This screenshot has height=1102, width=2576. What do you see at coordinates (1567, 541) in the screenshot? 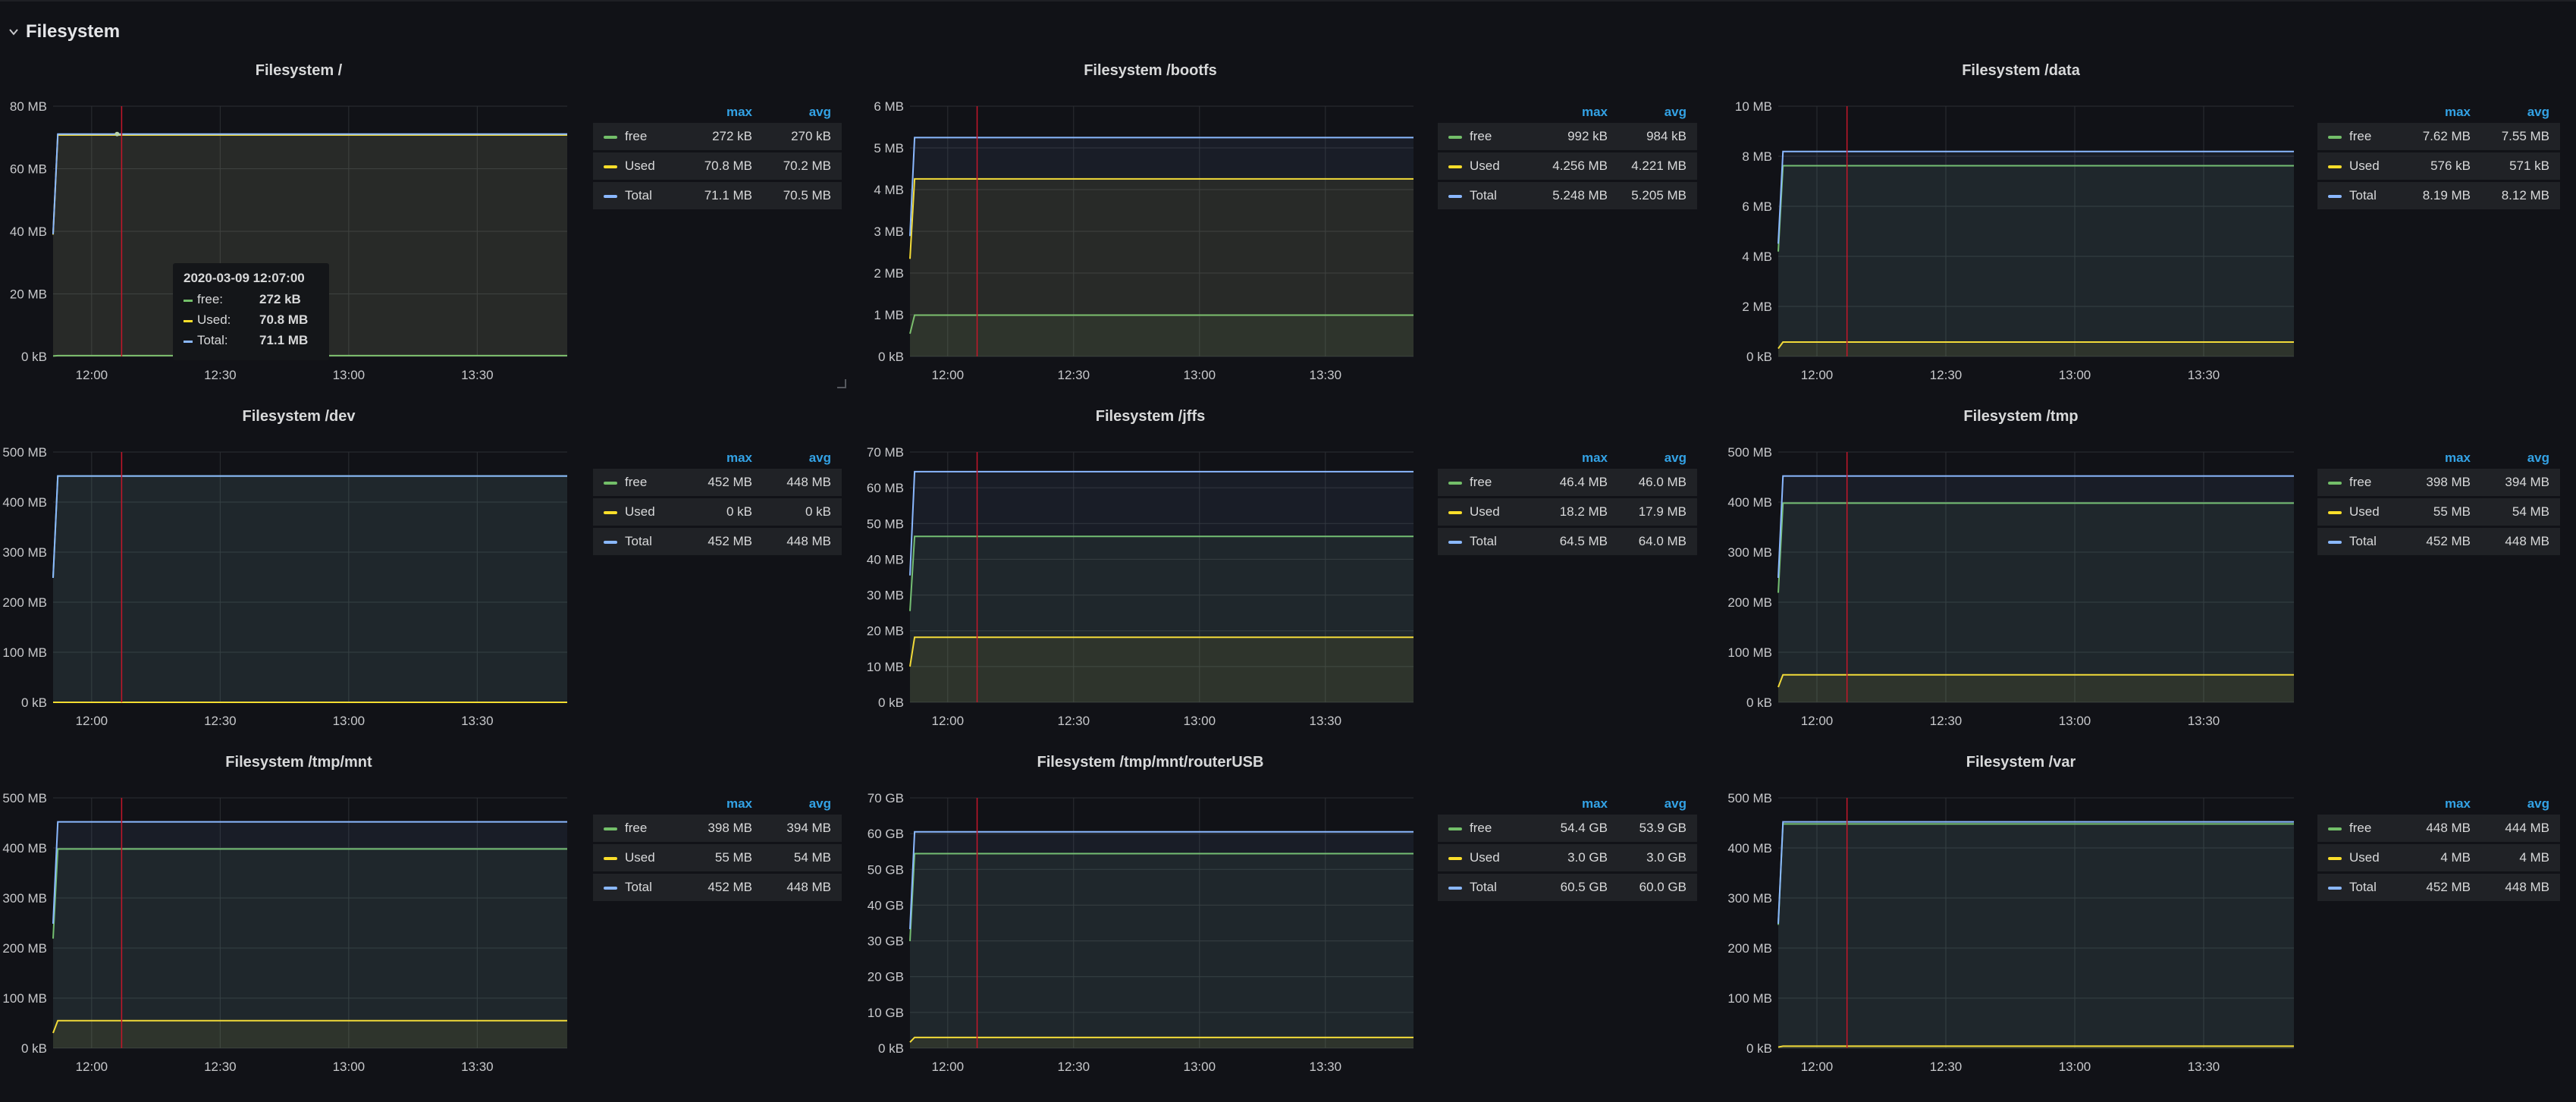
I see `legend-item-total: Total 64.5 MB 64.0 MB` at bounding box center [1567, 541].